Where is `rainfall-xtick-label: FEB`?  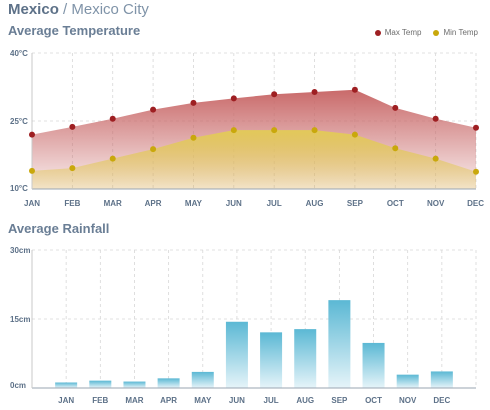 rainfall-xtick-label: FEB is located at coordinates (100, 400).